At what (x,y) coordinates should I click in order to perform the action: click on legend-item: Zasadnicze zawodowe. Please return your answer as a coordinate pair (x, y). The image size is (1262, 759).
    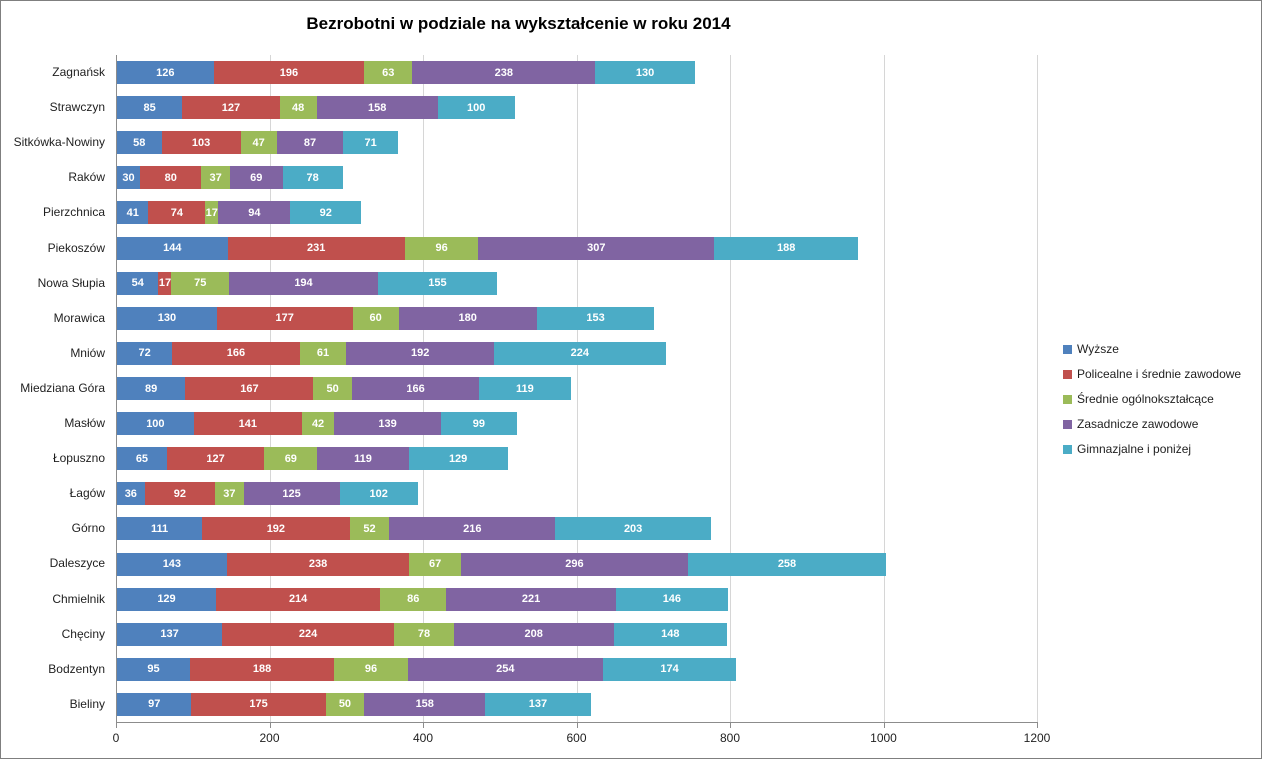
    Looking at the image, I should click on (1152, 424).